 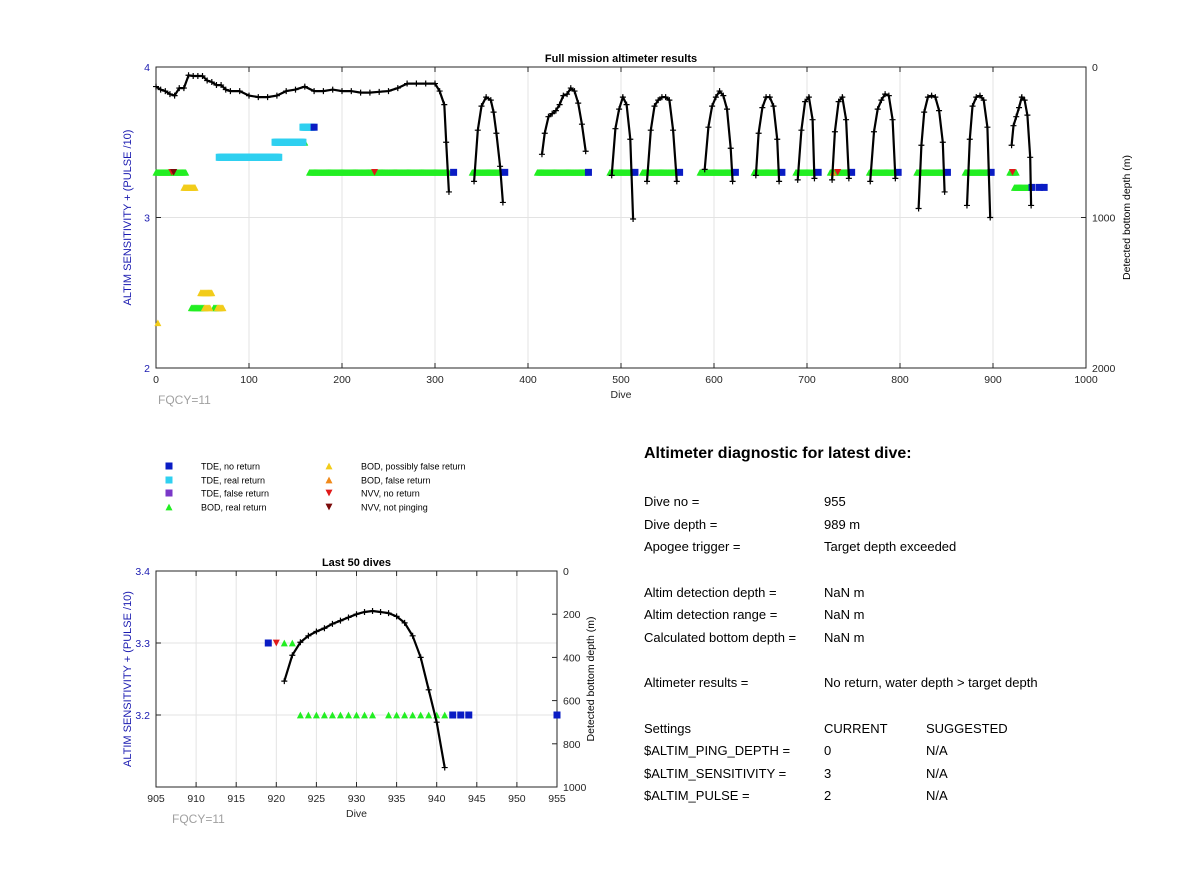 I want to click on y2-tick-label: 200, so click(x=572, y=615).